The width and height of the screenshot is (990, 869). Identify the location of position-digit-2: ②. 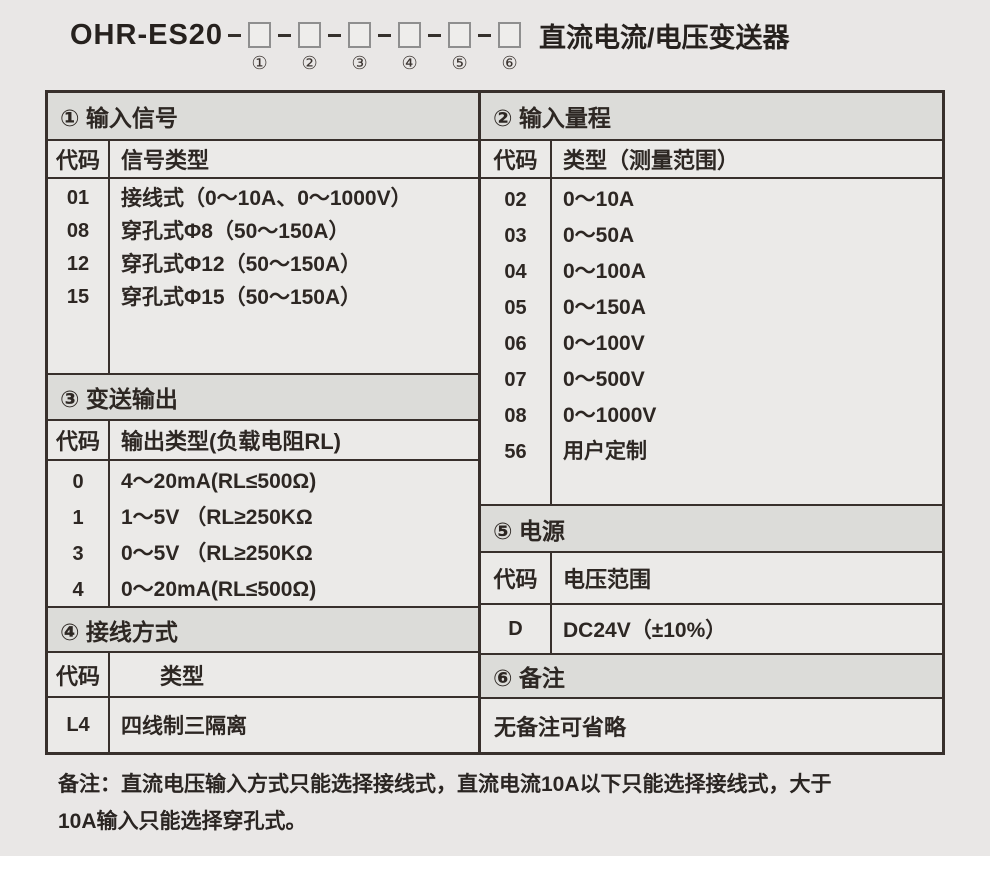
(309, 63).